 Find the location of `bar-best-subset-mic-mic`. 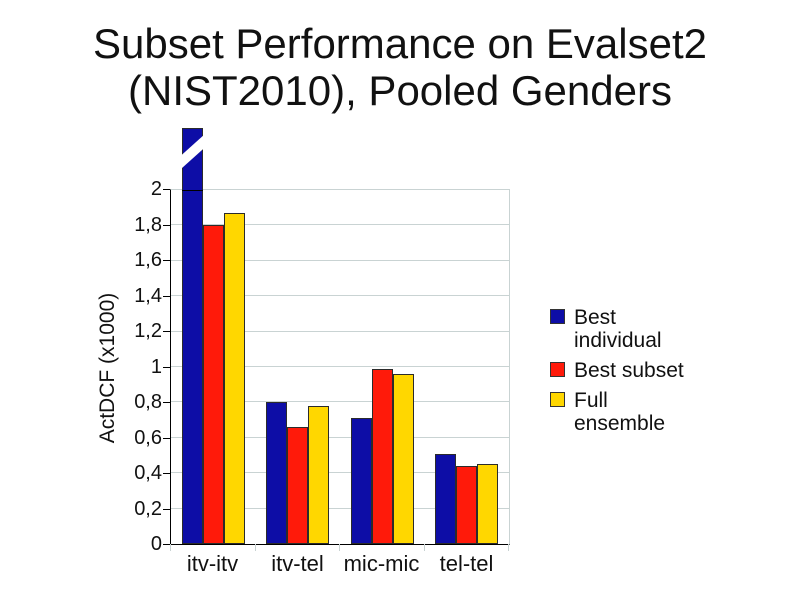

bar-best-subset-mic-mic is located at coordinates (382, 456).